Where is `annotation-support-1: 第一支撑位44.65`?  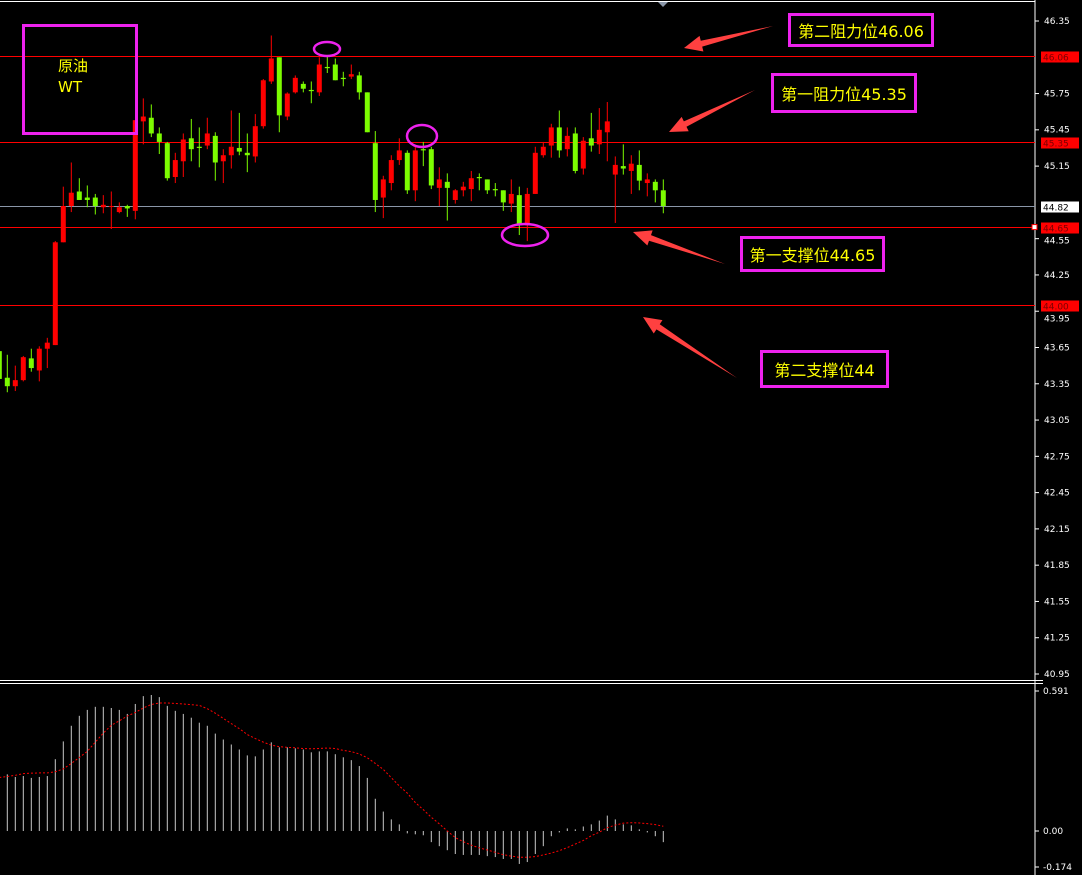 annotation-support-1: 第一支撑位44.65 is located at coordinates (812, 254).